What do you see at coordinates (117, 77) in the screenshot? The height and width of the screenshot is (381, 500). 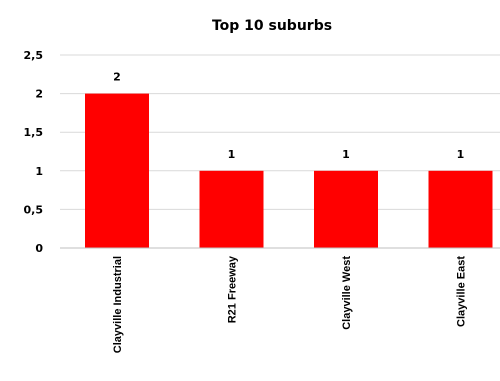 I see `data-label: 2` at bounding box center [117, 77].